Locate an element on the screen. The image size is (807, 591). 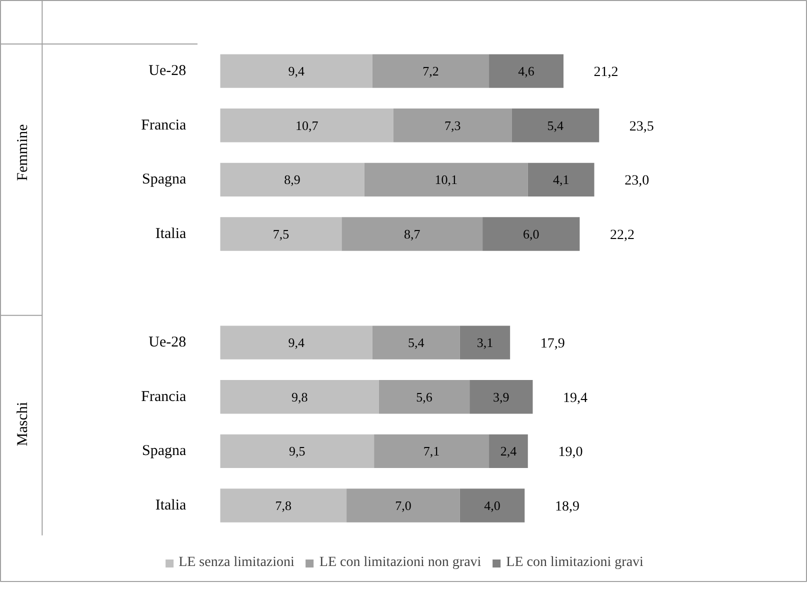
data-label: 8,7 is located at coordinates (412, 234).